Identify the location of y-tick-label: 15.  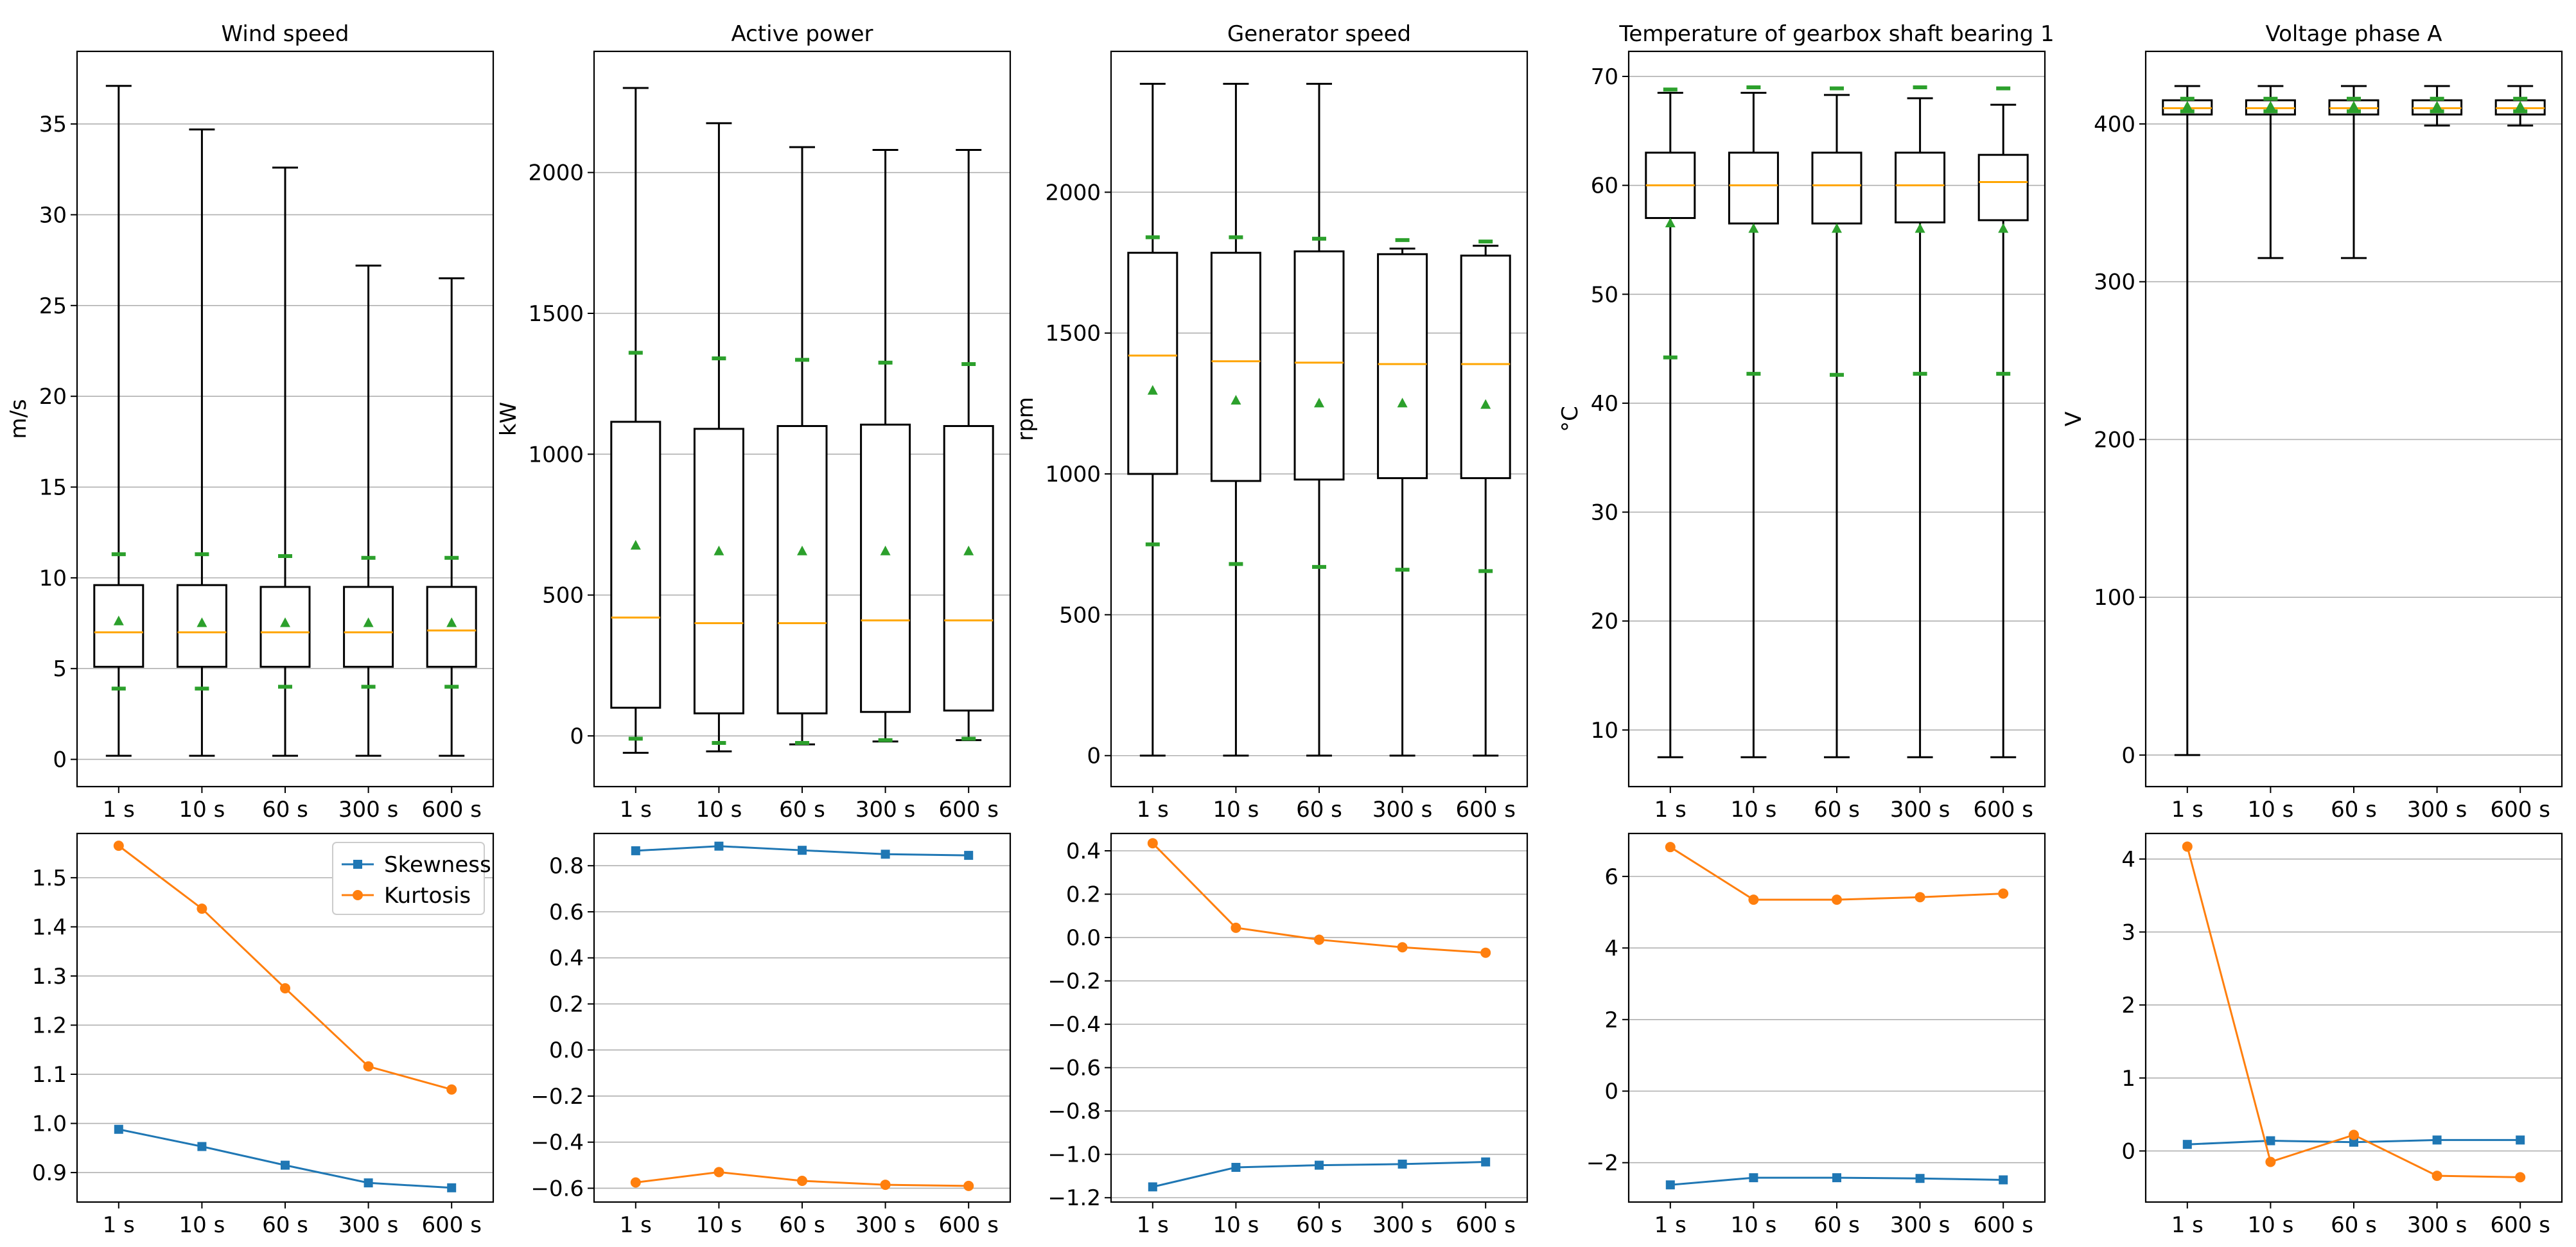
(53, 488).